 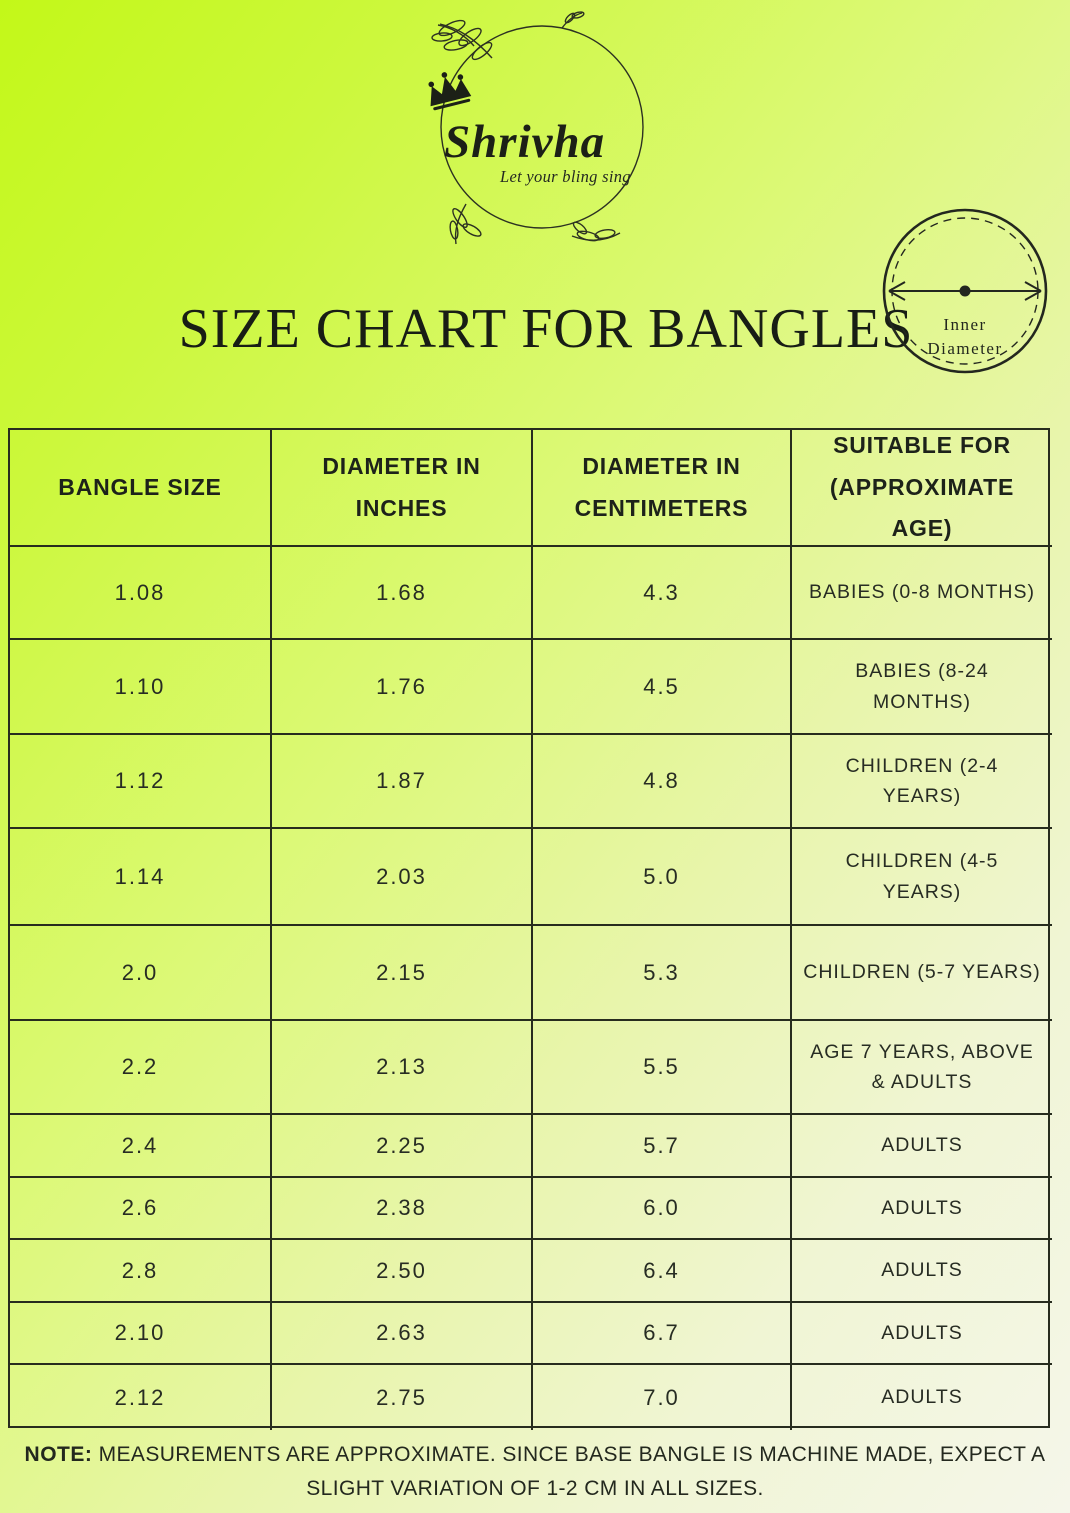 What do you see at coordinates (922, 687) in the screenshot?
I see `table-cell: BABIES (8-24 MONTHS)` at bounding box center [922, 687].